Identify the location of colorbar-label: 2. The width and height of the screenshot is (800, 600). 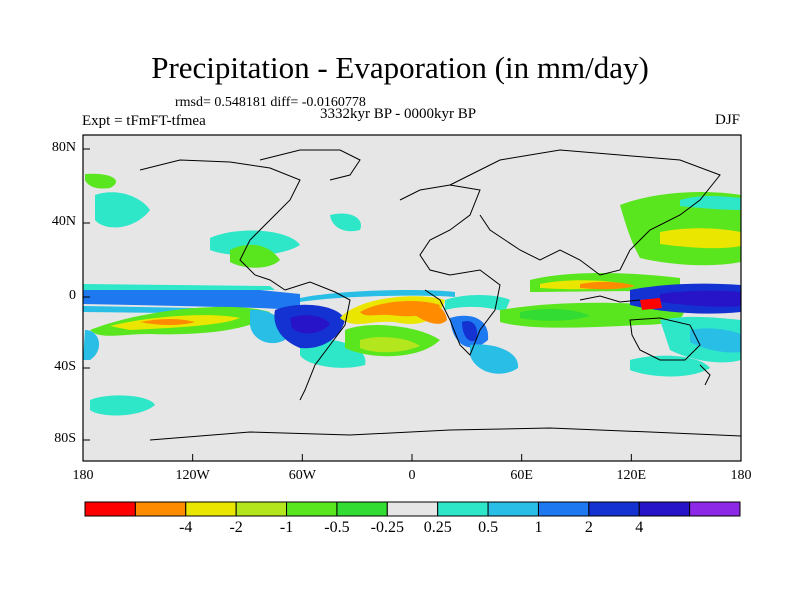
(588, 527).